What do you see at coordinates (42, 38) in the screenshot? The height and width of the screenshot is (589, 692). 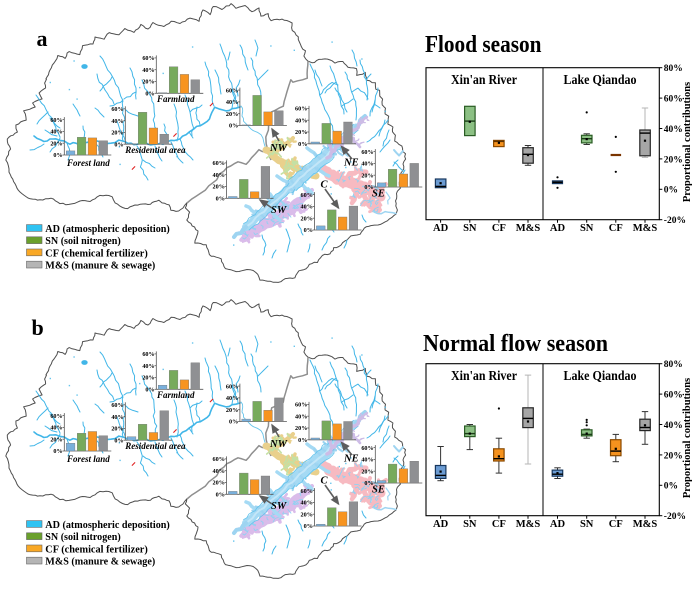 I see `svg-text: a` at bounding box center [42, 38].